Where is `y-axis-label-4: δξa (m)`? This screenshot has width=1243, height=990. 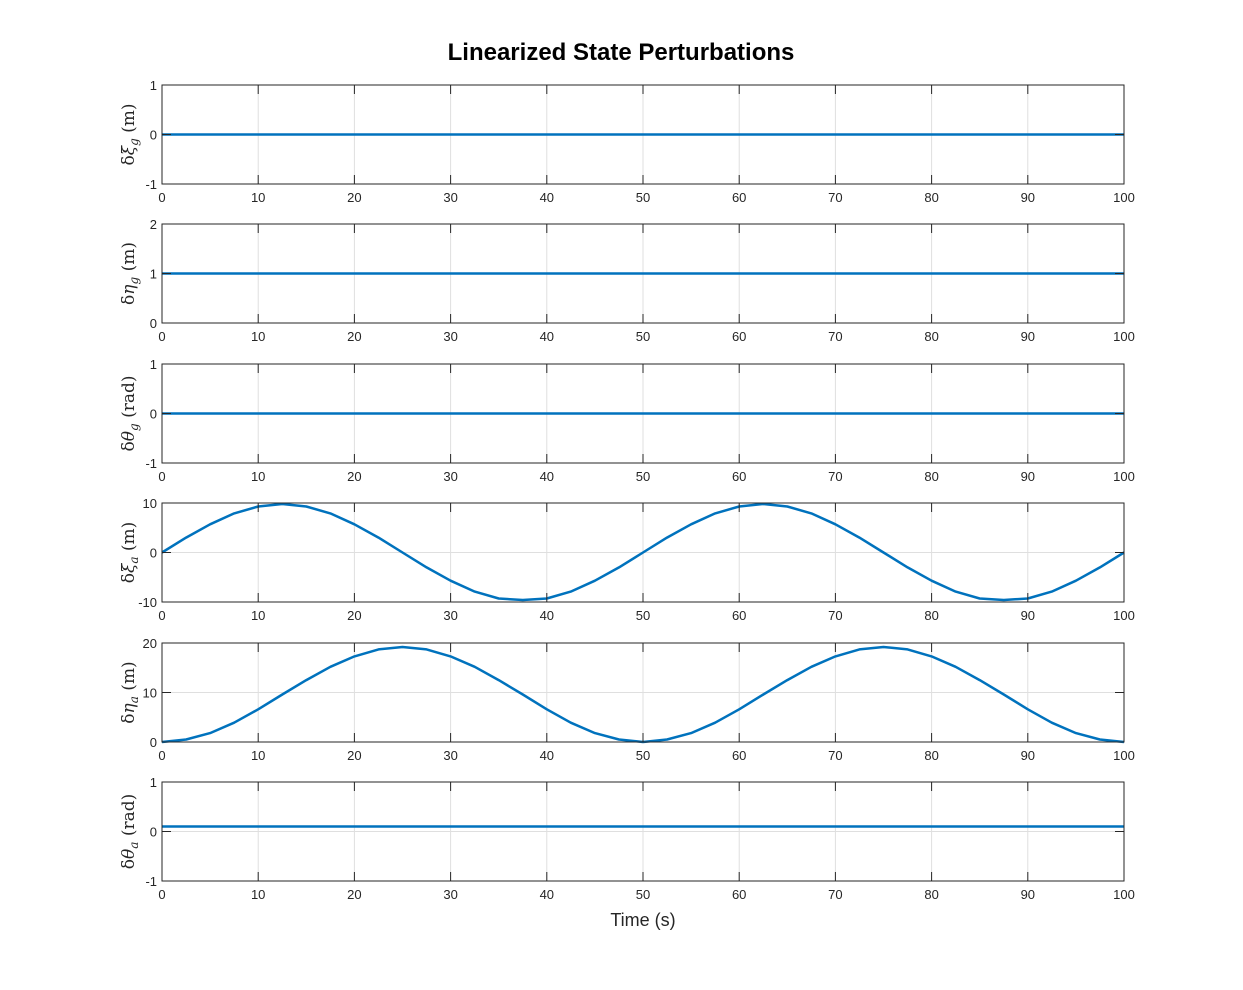
y-axis-label-4: δξa (m) is located at coordinates (130, 553).